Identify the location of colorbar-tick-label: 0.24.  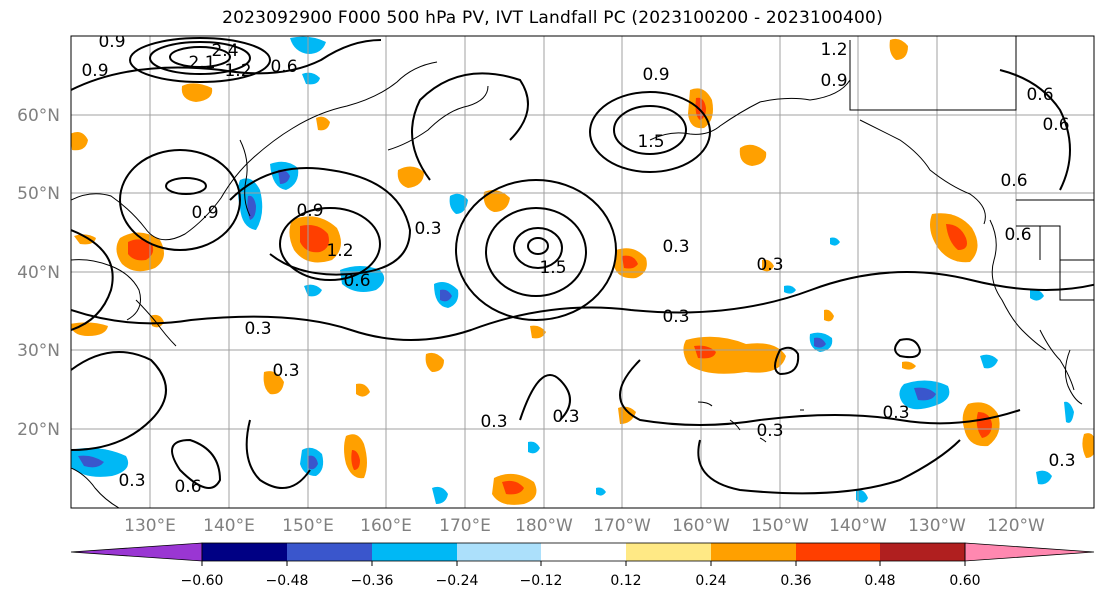
(710, 581).